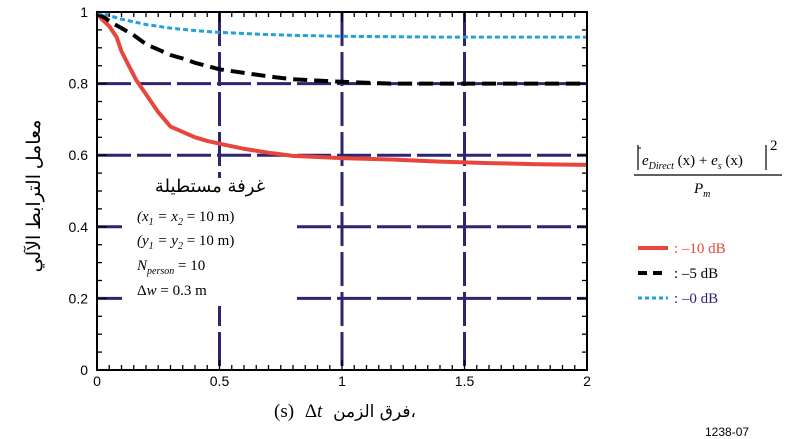 The width and height of the screenshot is (793, 439). I want to click on x-tick-label-2: 1, so click(342, 381).